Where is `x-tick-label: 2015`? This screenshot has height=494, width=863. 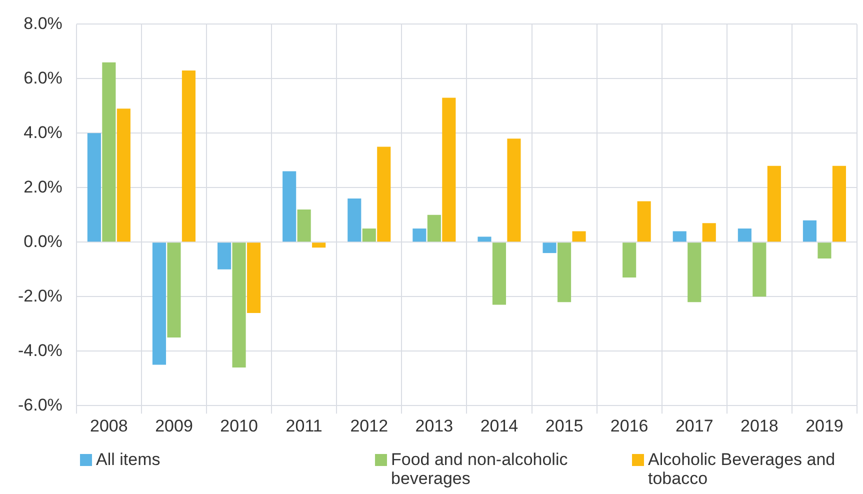
x-tick-label: 2015 is located at coordinates (564, 426).